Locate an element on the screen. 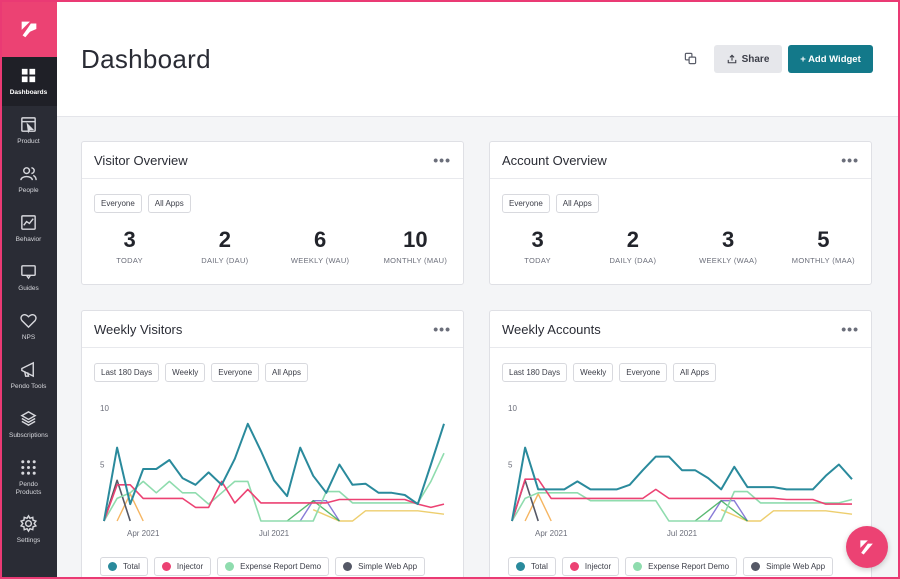  stat-daily: 2 DAILY (DAU) is located at coordinates (224, 246).